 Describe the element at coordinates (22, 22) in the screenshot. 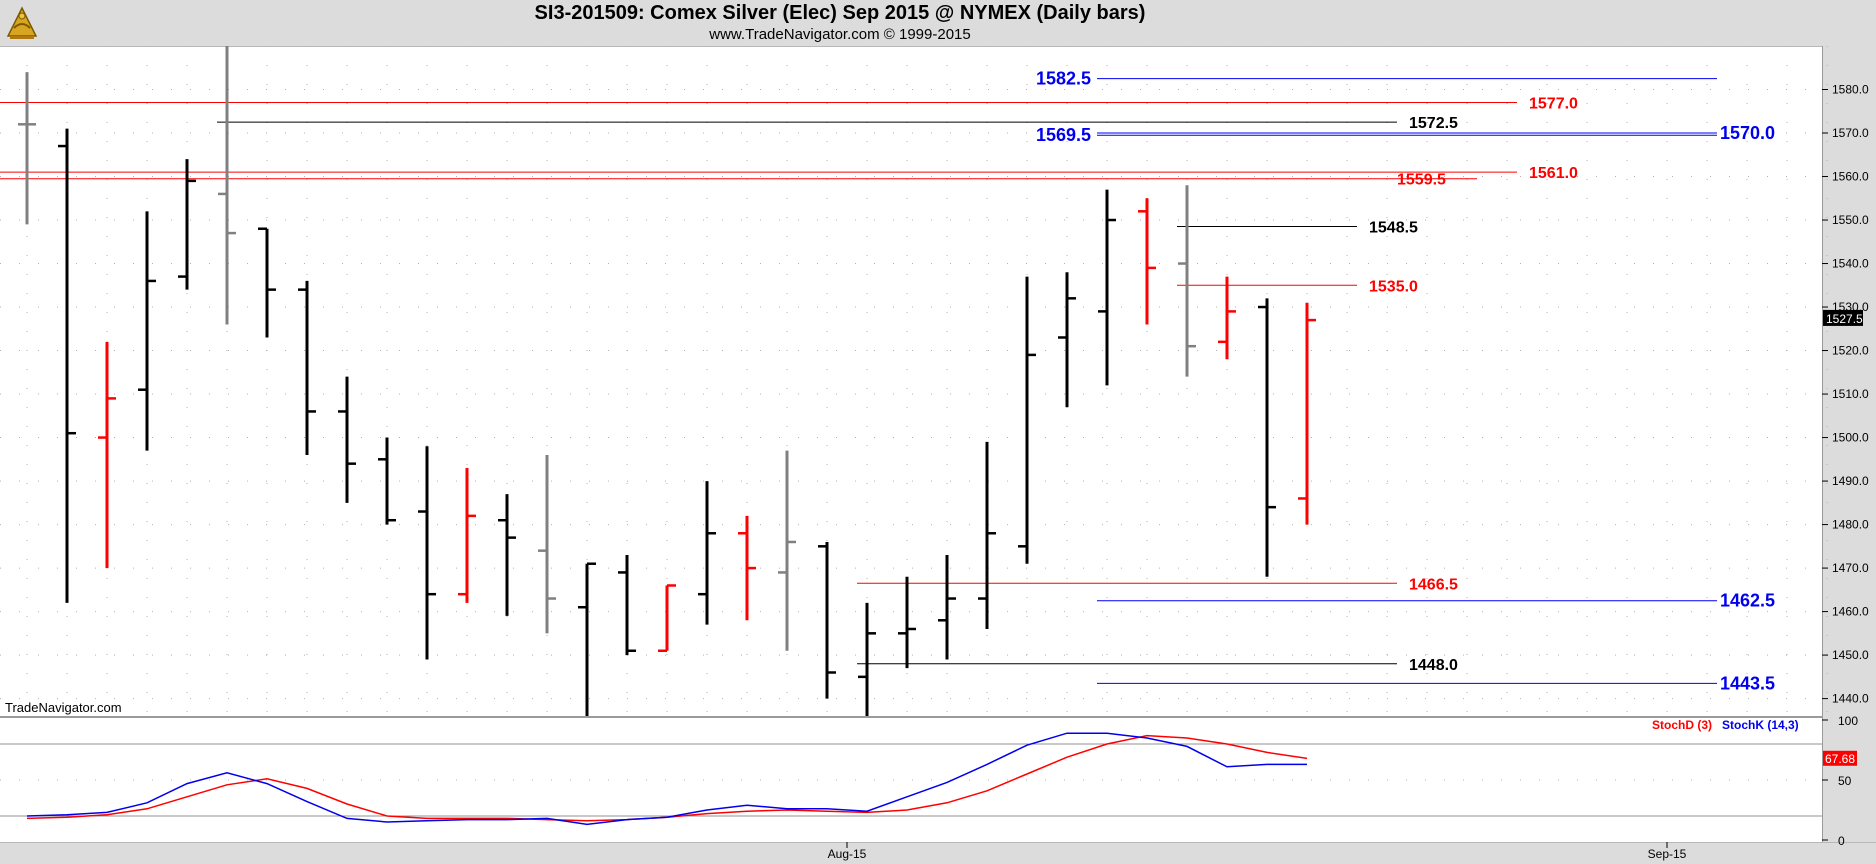

I see `sextant-logo-icon` at that location.